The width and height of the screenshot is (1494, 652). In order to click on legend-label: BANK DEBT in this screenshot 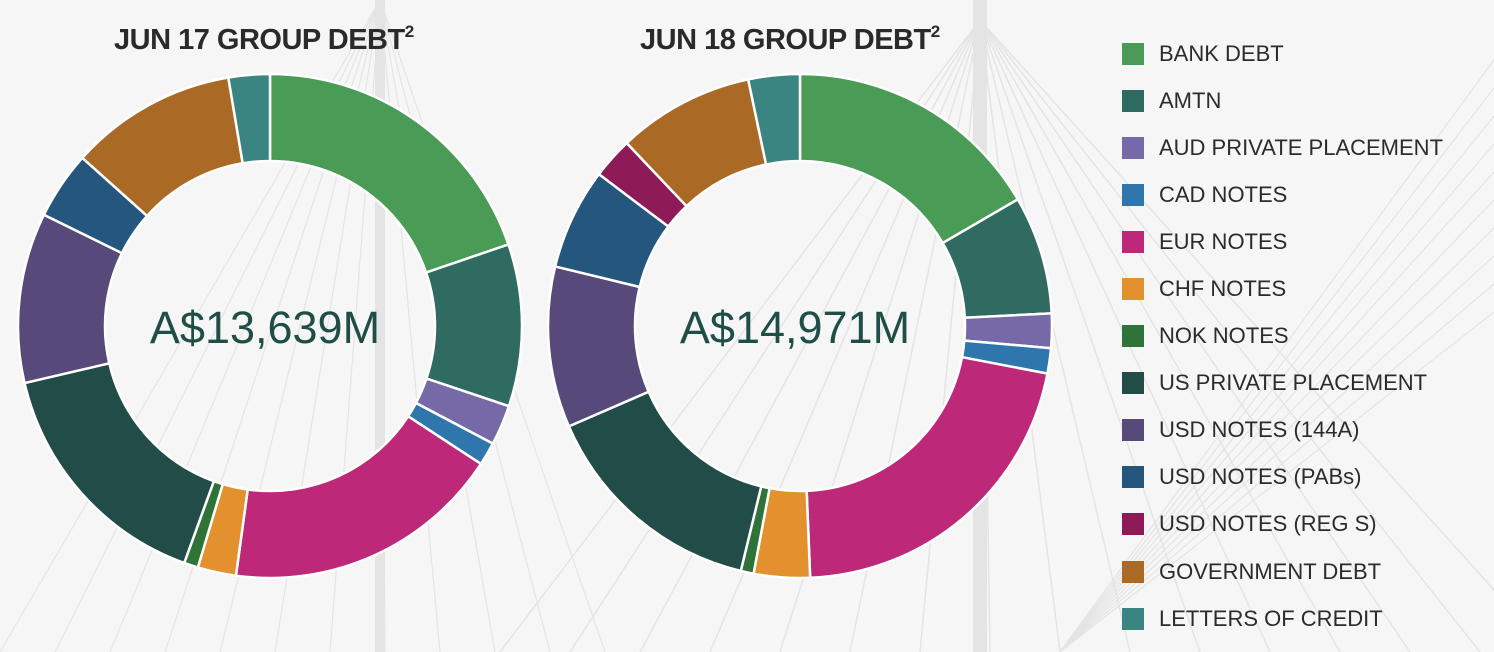, I will do `click(1221, 53)`.